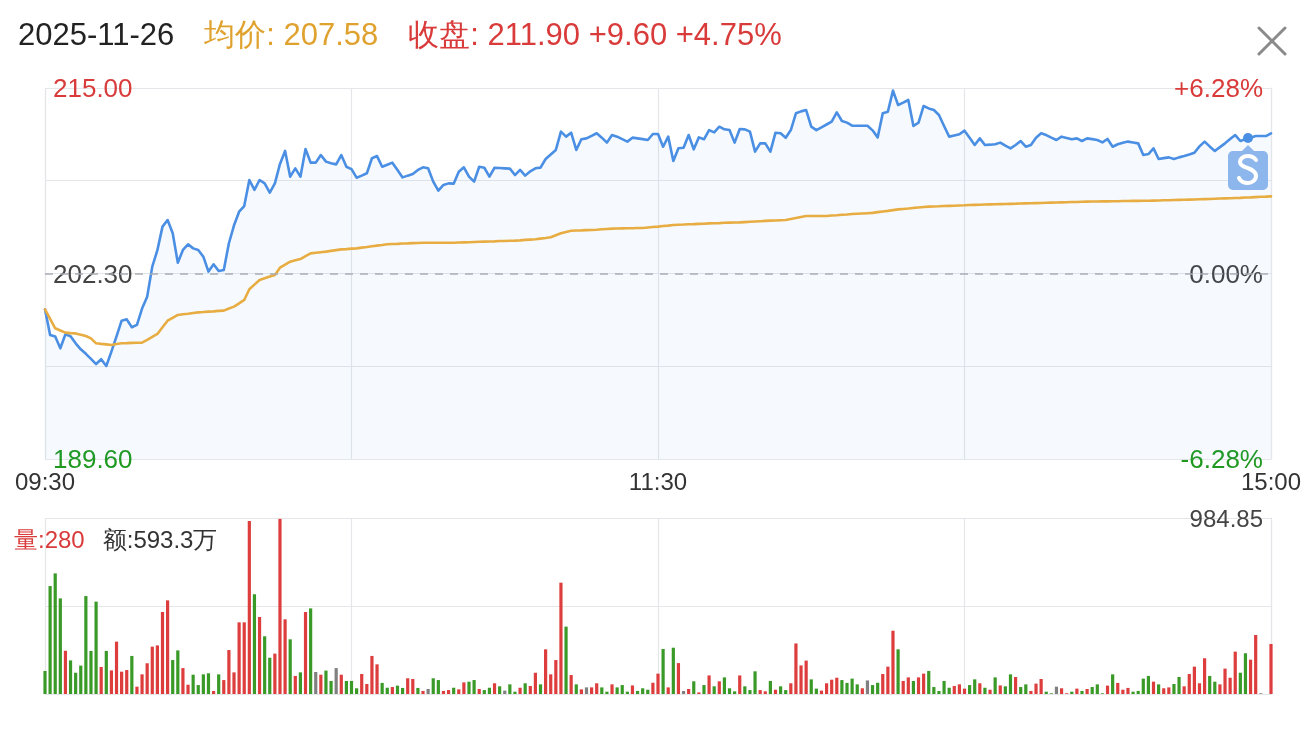  What do you see at coordinates (595, 35) in the screenshot?
I see `text: 收盘: 211.90 +9.60 +4.75%` at bounding box center [595, 35].